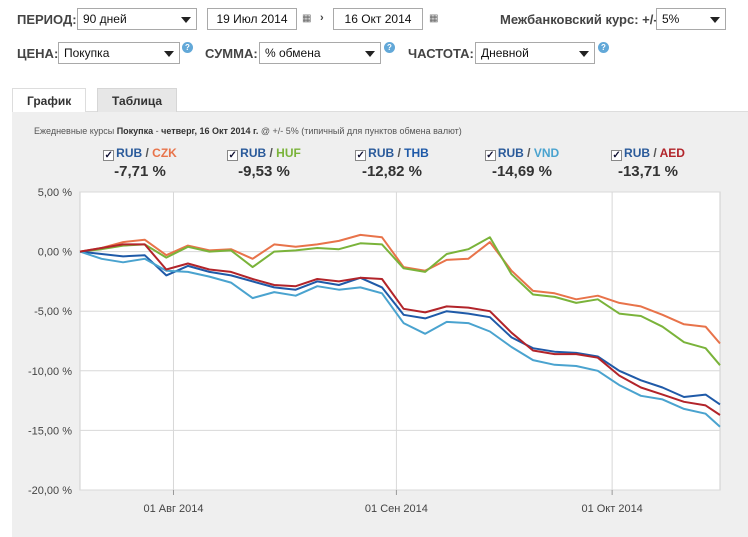  Describe the element at coordinates (691, 19) in the screenshot. I see `interbank-select: 5%` at that location.